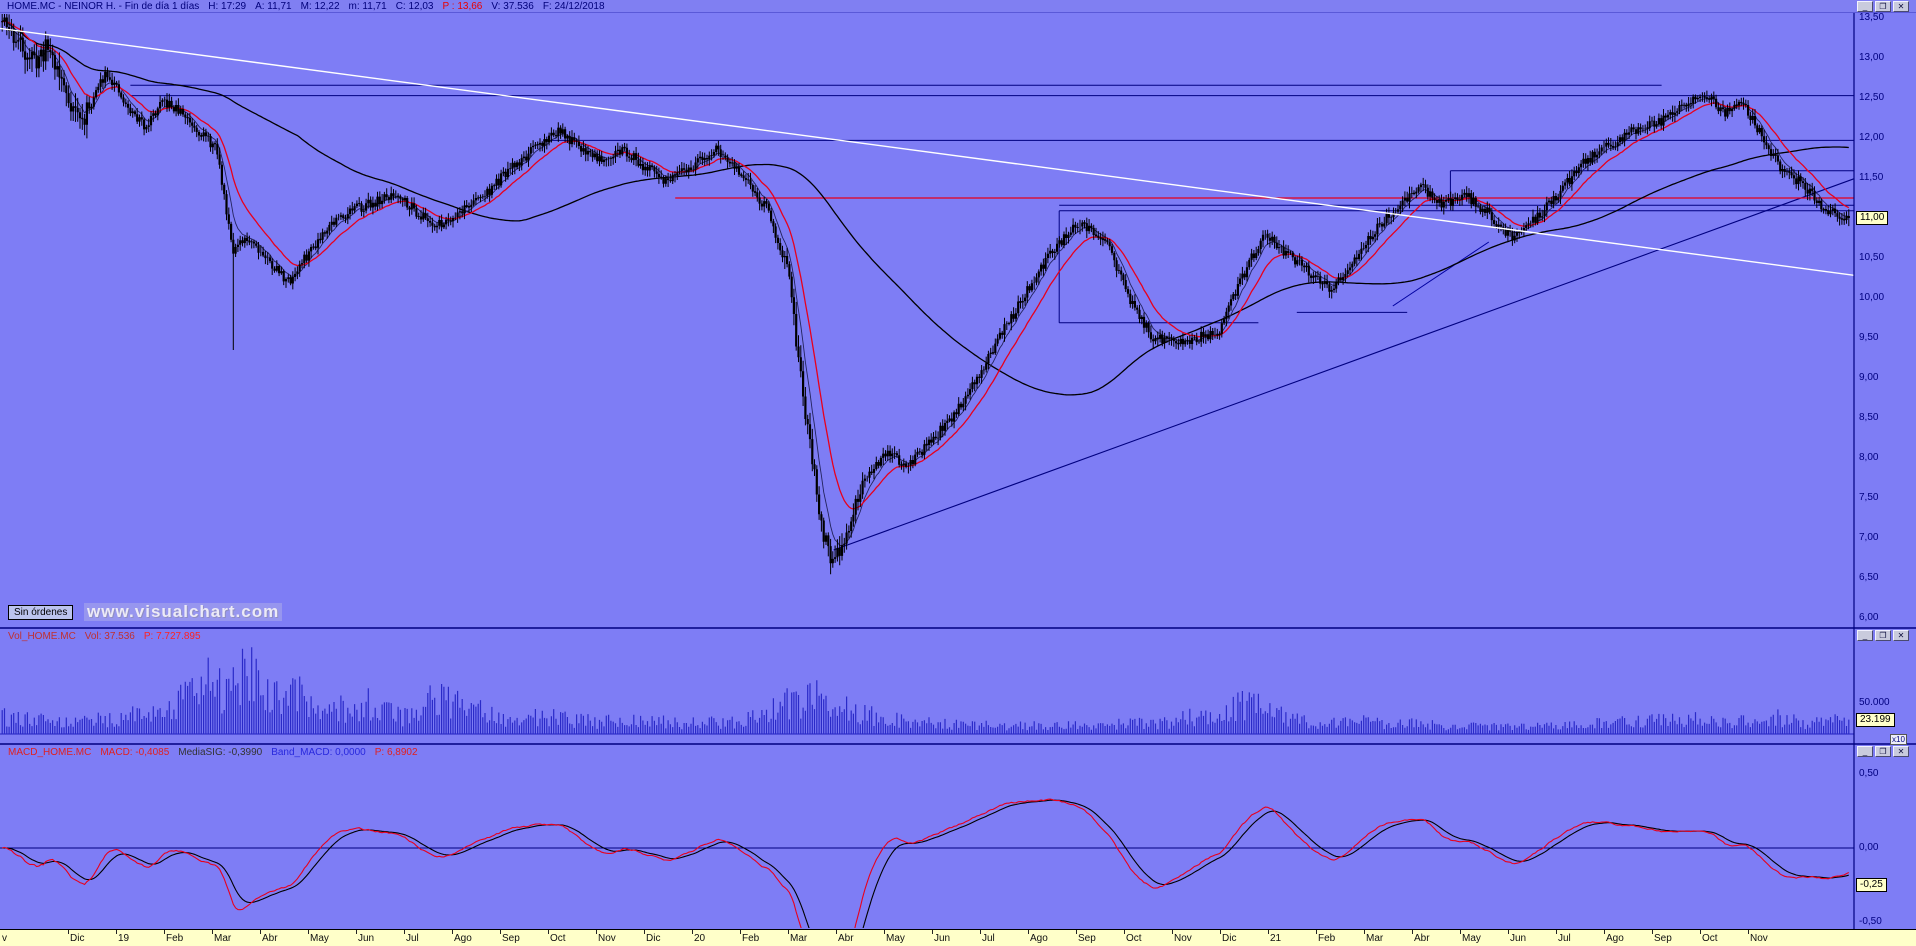  I want to click on title-segment-2: A: 11,71, so click(273, 6).